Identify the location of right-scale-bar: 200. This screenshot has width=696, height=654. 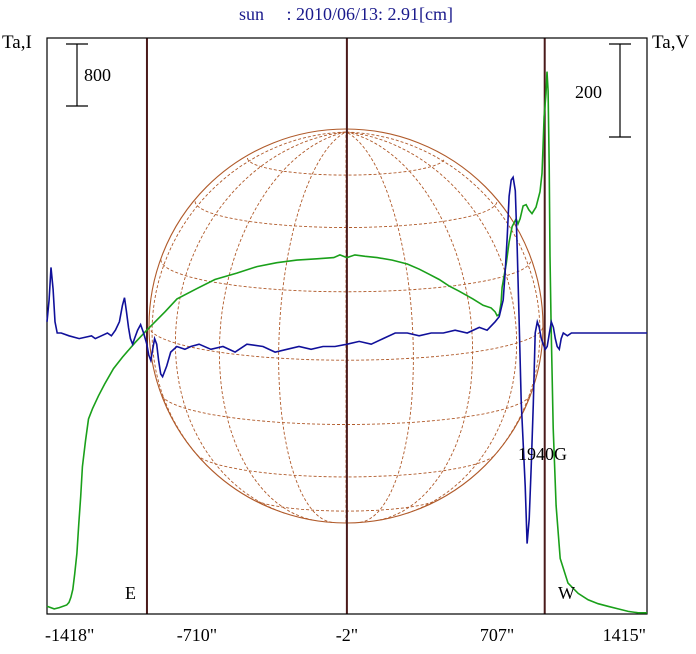
(603, 90).